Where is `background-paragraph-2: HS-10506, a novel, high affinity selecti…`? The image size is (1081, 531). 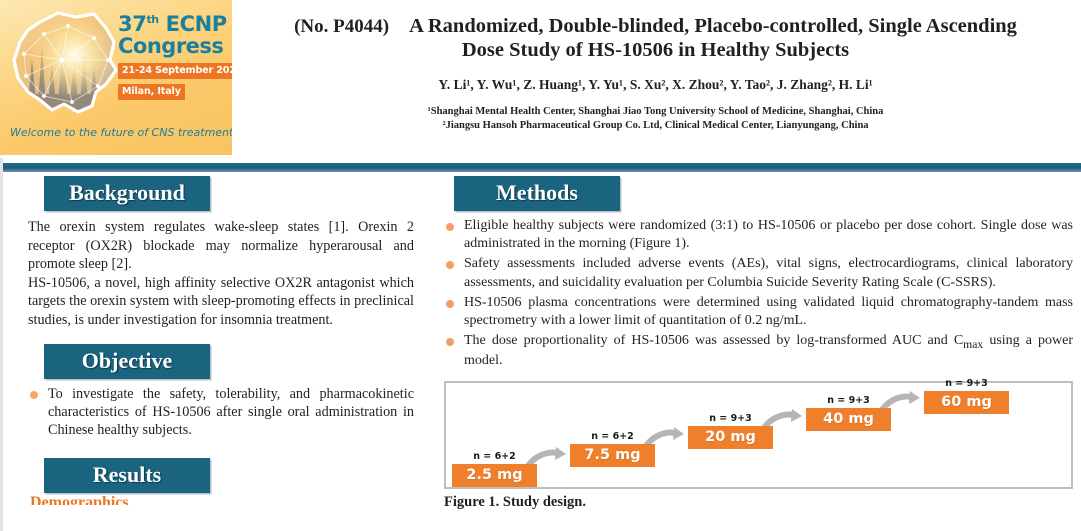 background-paragraph-2: HS-10506, a novel, high affinity selecti… is located at coordinates (221, 301).